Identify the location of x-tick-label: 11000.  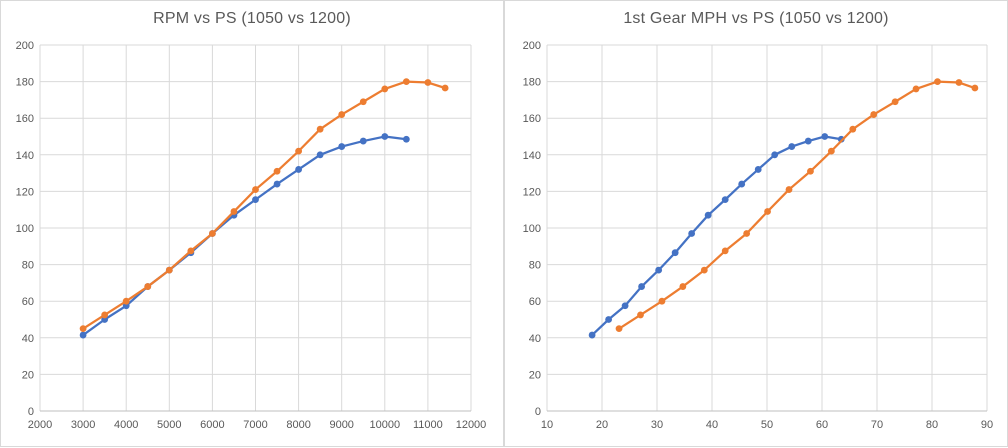
(428, 425).